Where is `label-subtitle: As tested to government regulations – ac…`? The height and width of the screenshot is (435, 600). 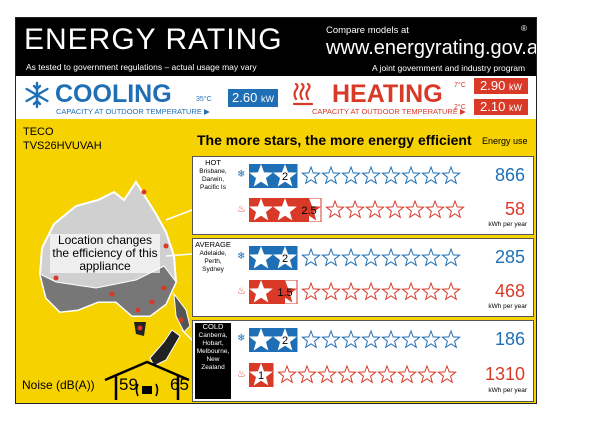
label-subtitle: As tested to government regulations – ac… is located at coordinates (141, 67).